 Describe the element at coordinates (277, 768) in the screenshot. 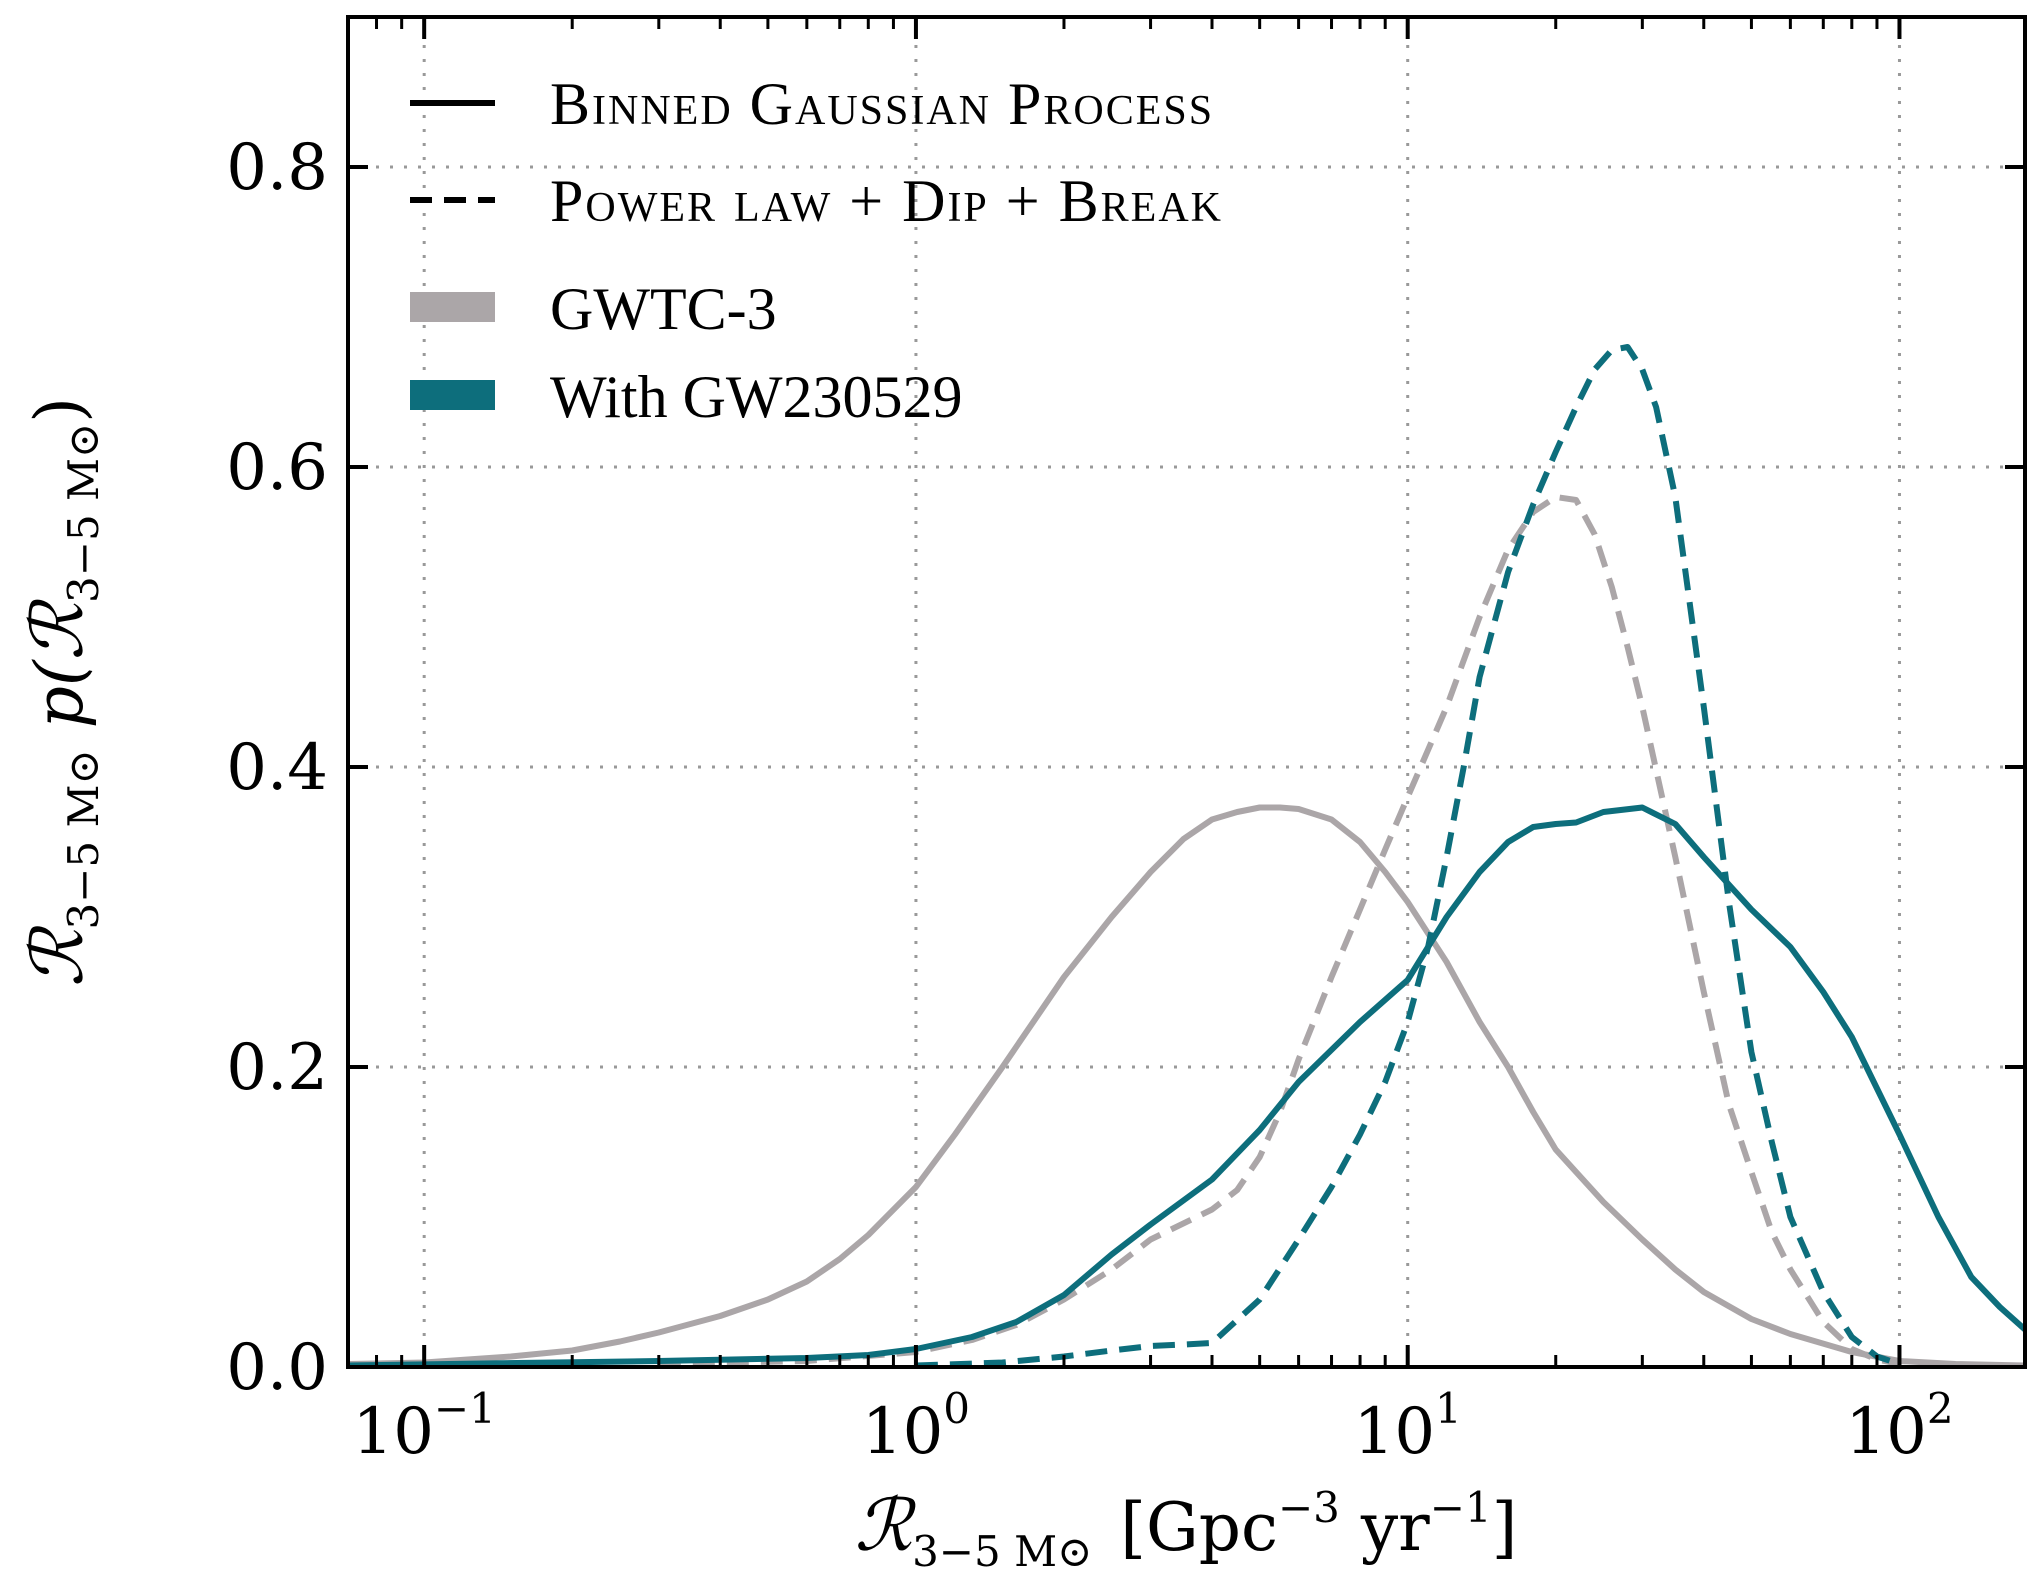

I see `y-tick-label: 0.4` at that location.